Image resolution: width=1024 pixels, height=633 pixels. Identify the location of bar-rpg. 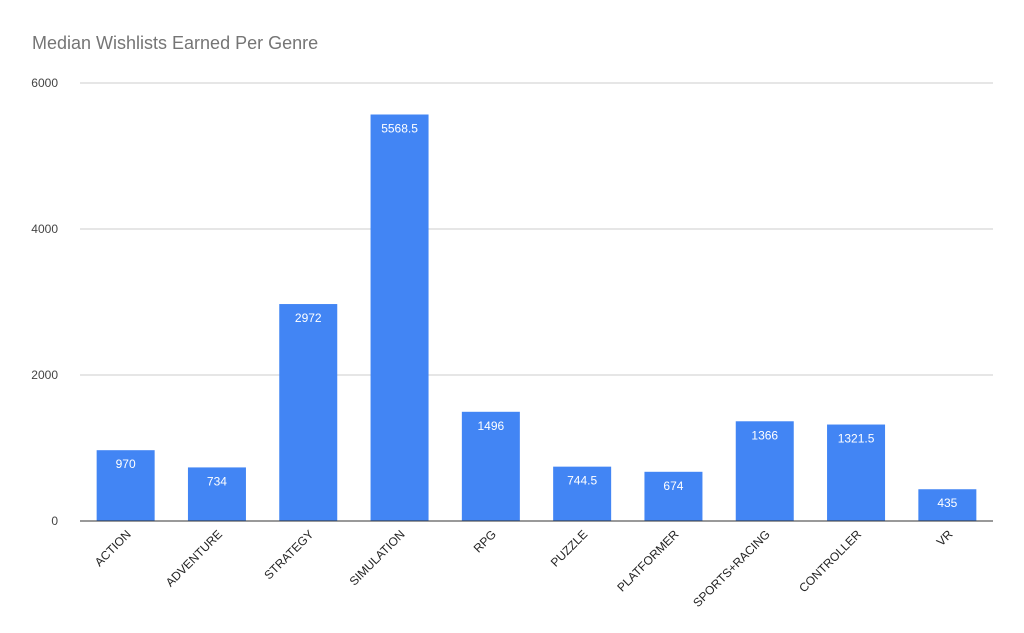
(490, 466).